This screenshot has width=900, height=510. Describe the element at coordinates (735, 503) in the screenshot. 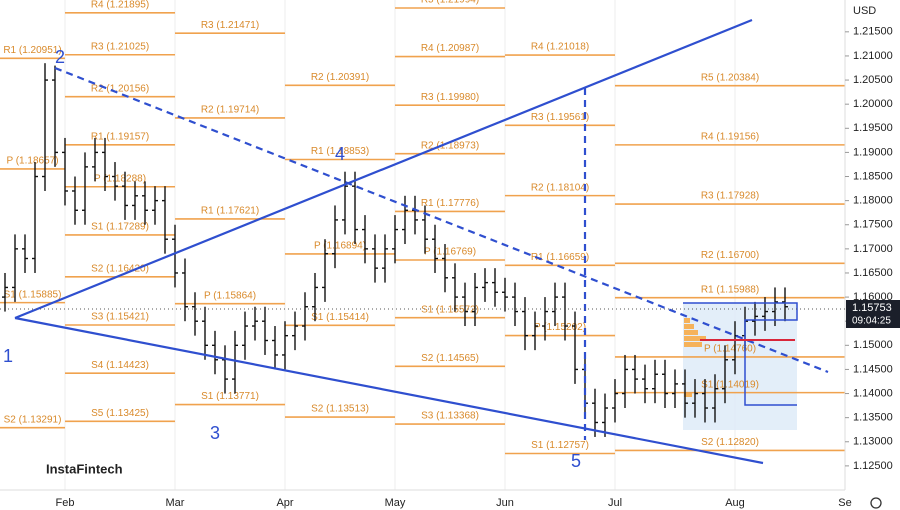

I see `x-tick-label: Aug` at that location.